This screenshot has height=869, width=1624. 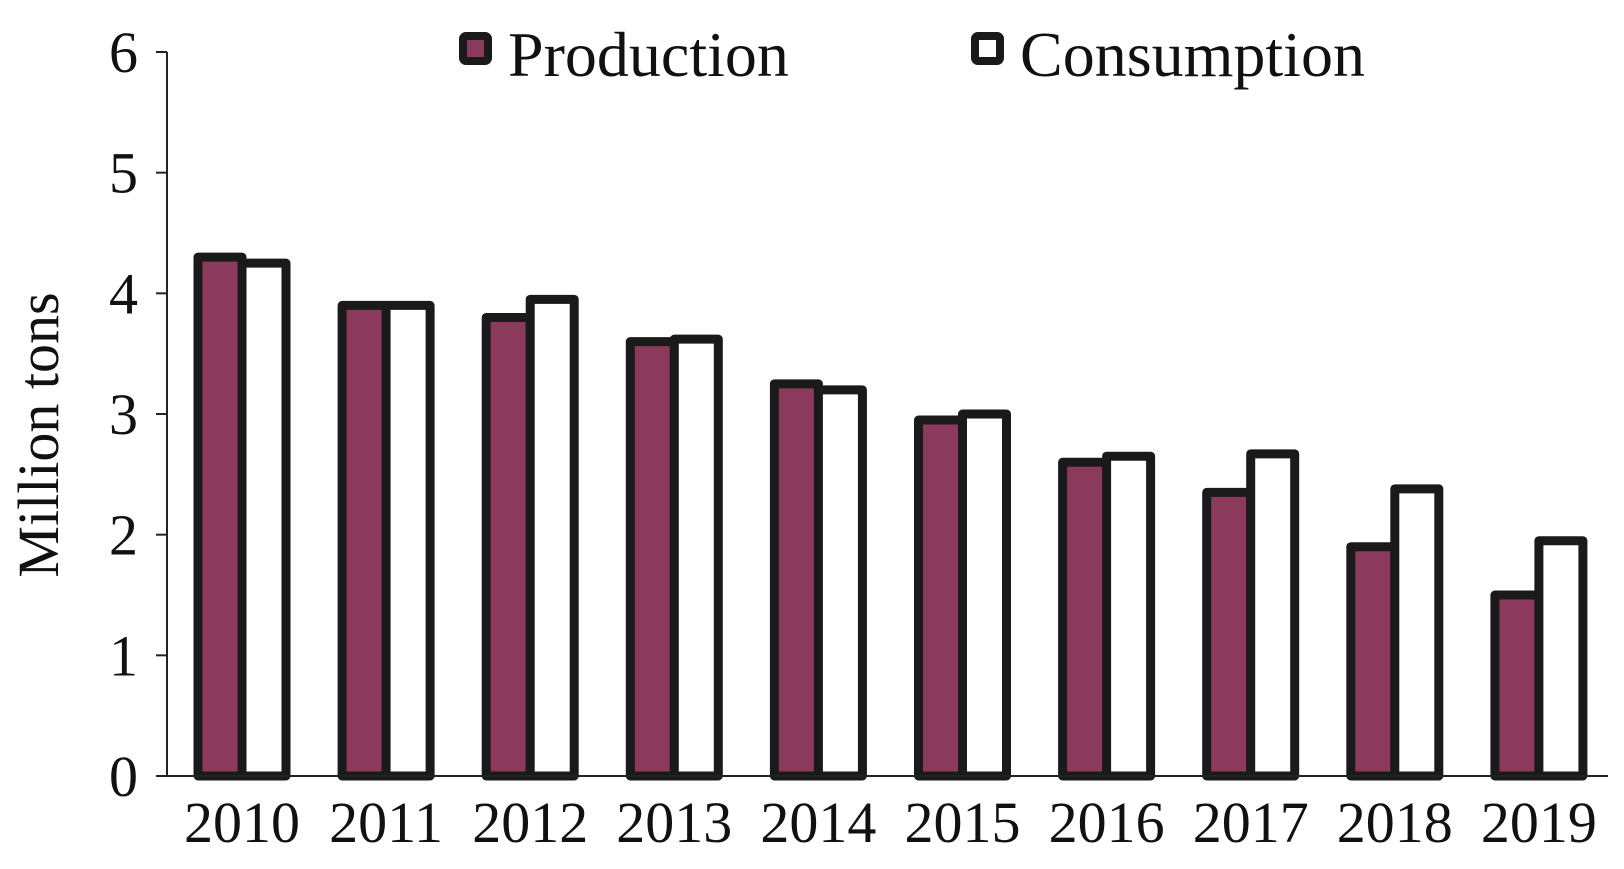 I want to click on x-tick-label-2013: 2013, so click(x=674, y=822).